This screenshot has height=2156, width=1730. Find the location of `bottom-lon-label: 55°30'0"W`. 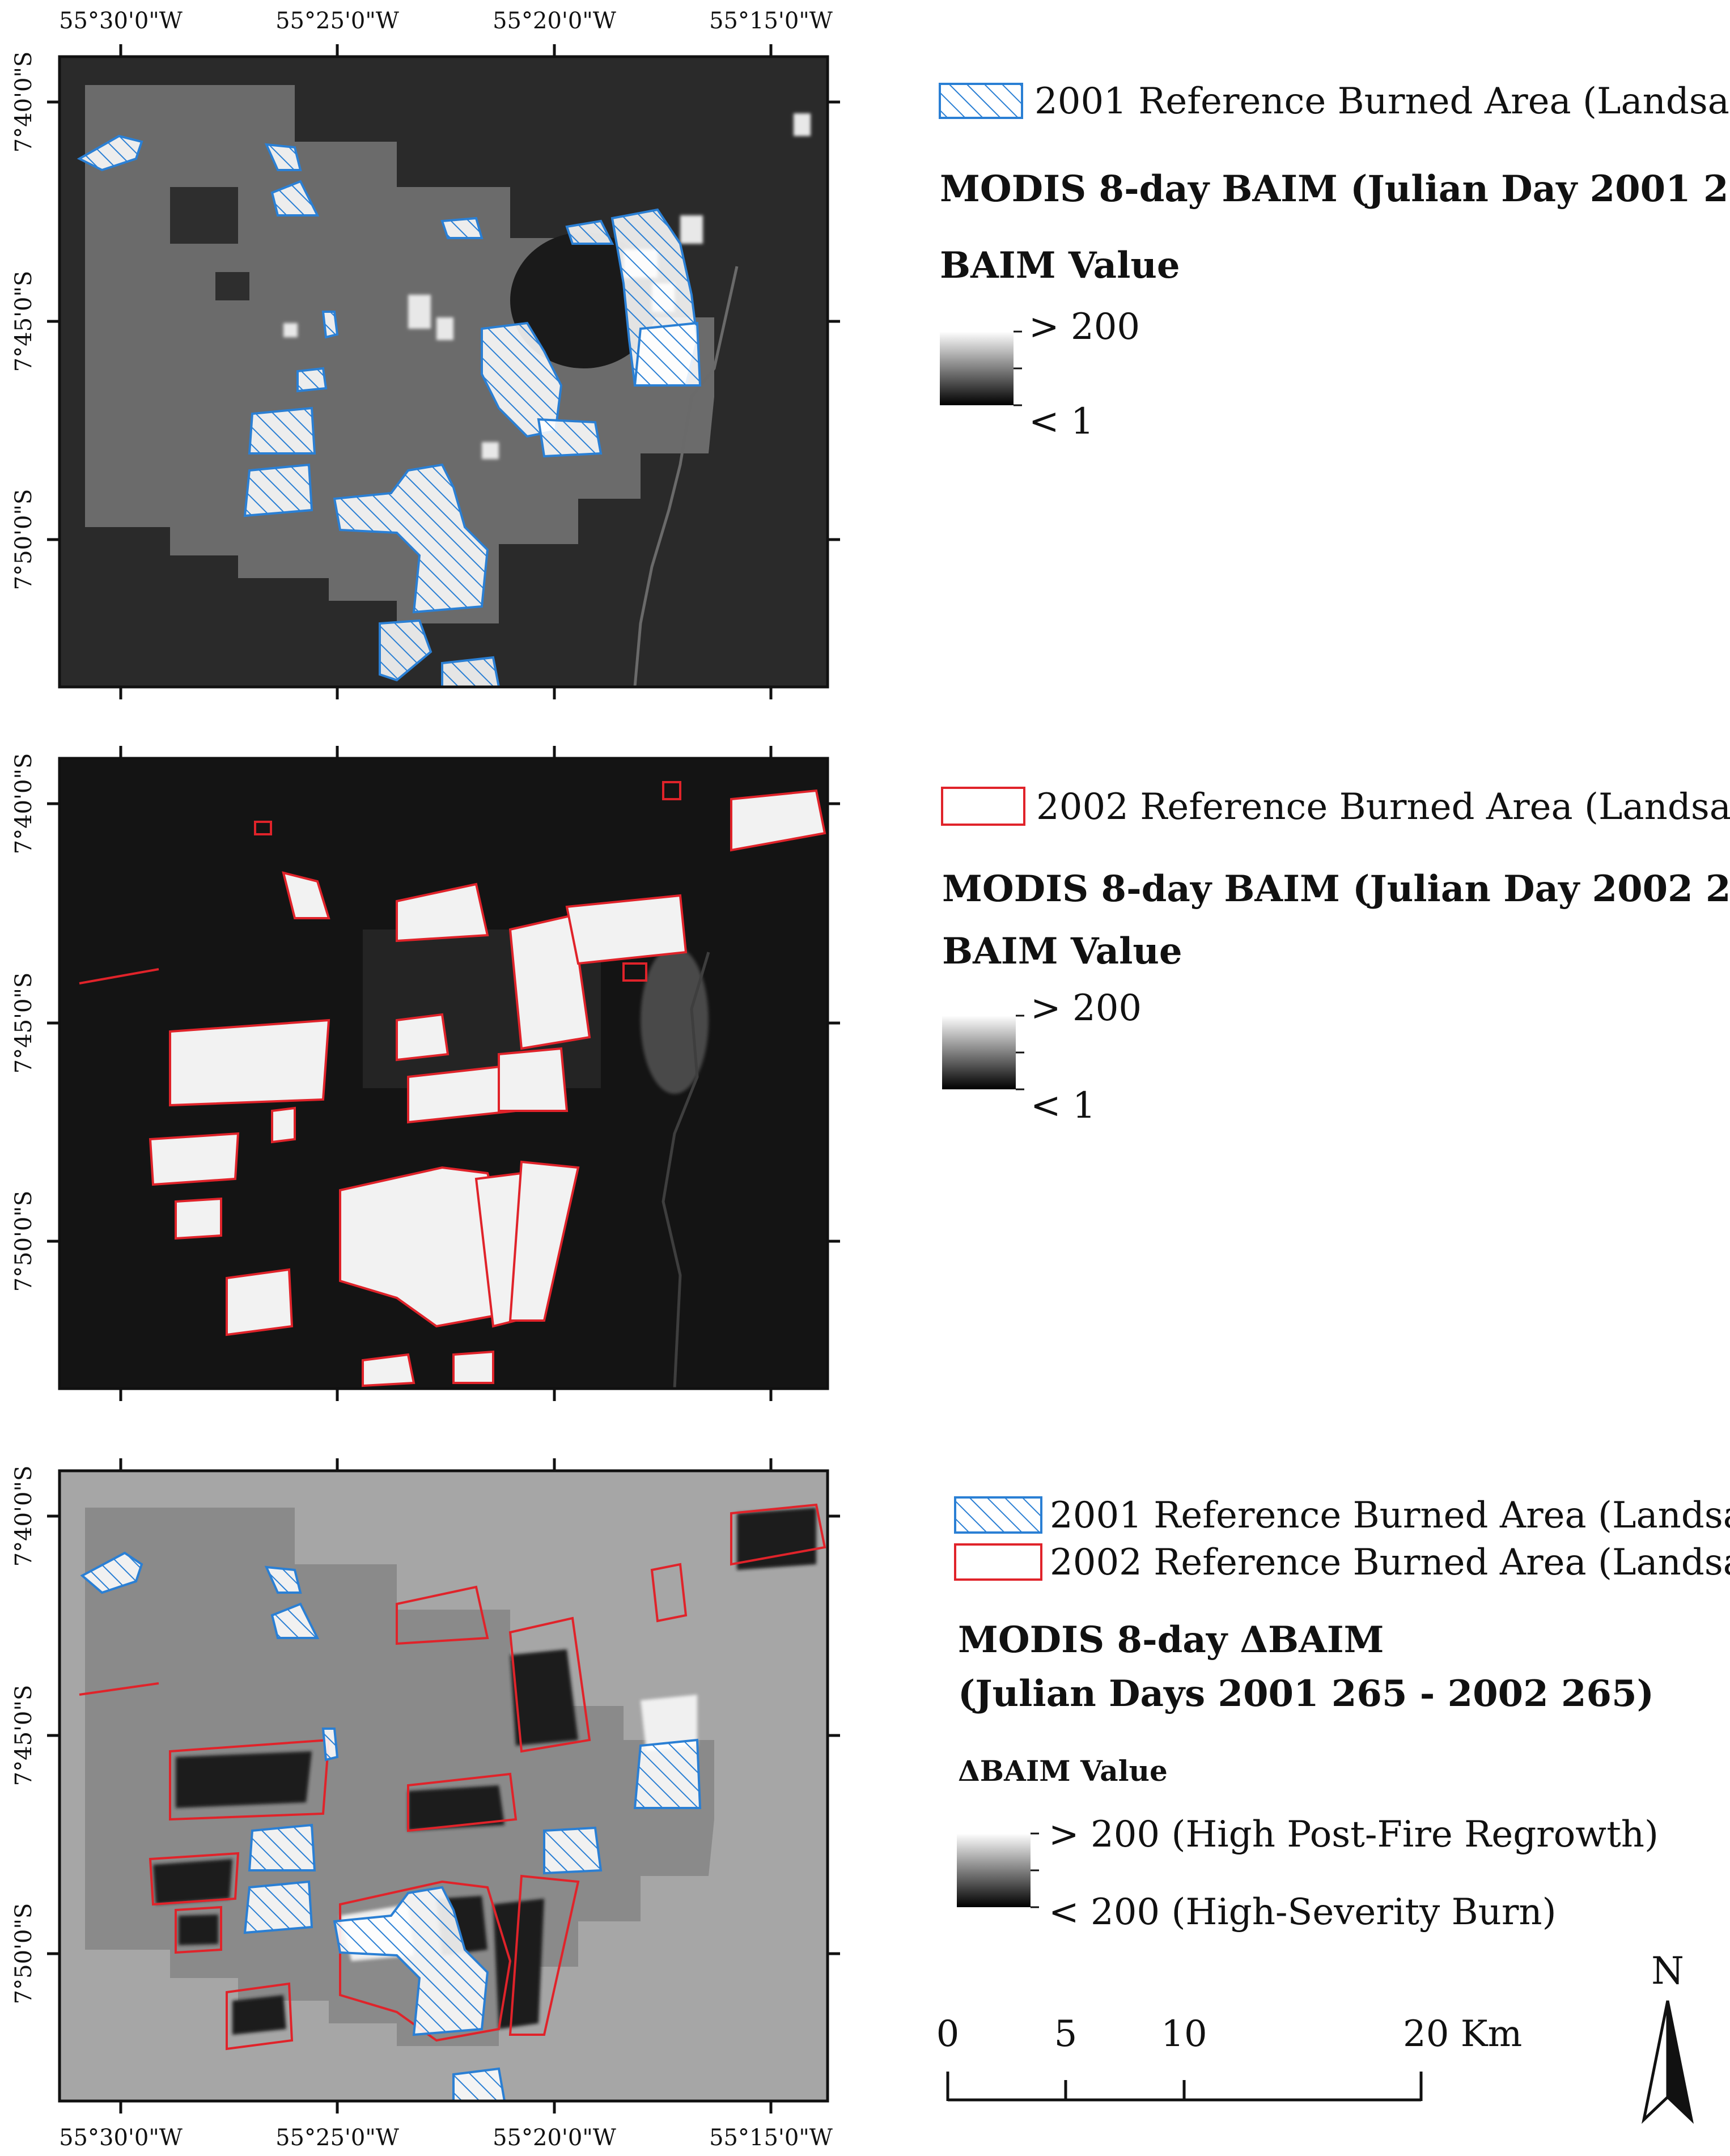

bottom-lon-label: 55°30'0"W is located at coordinates (121, 2138).